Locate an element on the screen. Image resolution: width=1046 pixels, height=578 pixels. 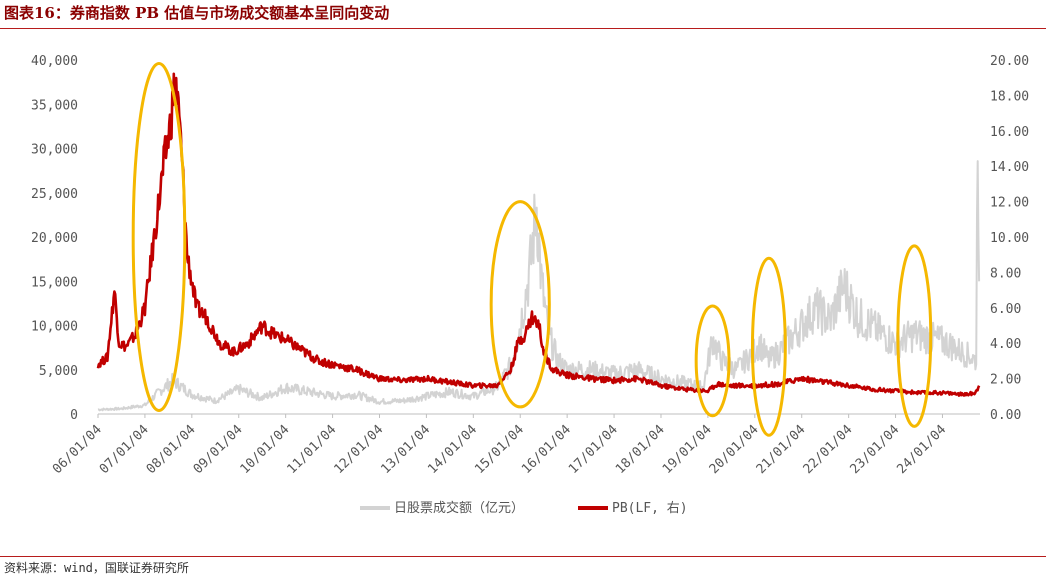
top-rule is located at coordinates (523, 28).